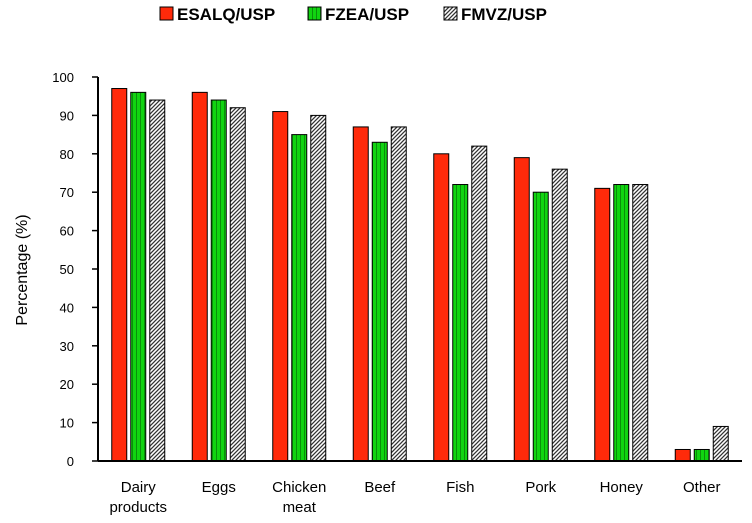 Image resolution: width=752 pixels, height=523 pixels. Describe the element at coordinates (67, 384) in the screenshot. I see `y-tick-label: 20` at that location.